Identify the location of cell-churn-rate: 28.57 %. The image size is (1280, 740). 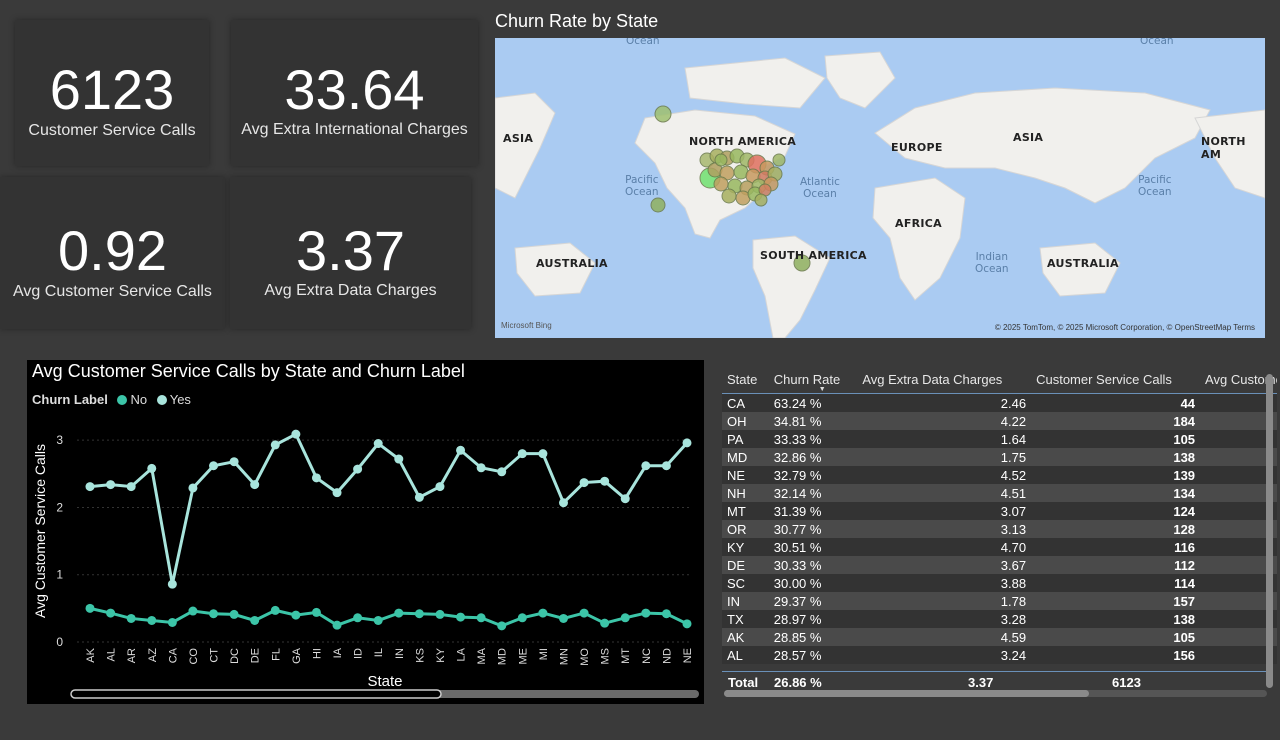
(813, 655).